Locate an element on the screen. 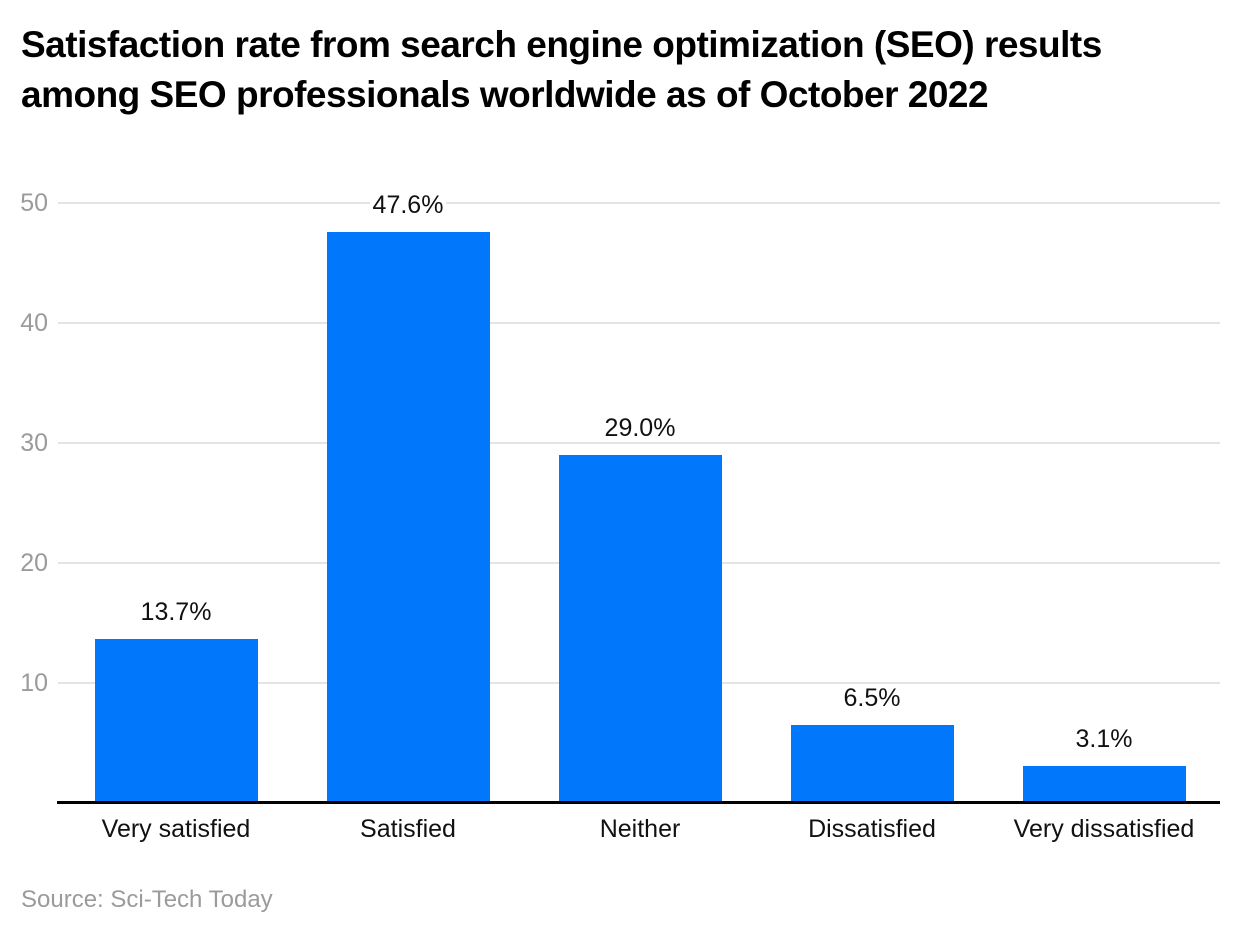 Image resolution: width=1240 pixels, height=934 pixels. bar-value-text: 6.5% is located at coordinates (872, 698).